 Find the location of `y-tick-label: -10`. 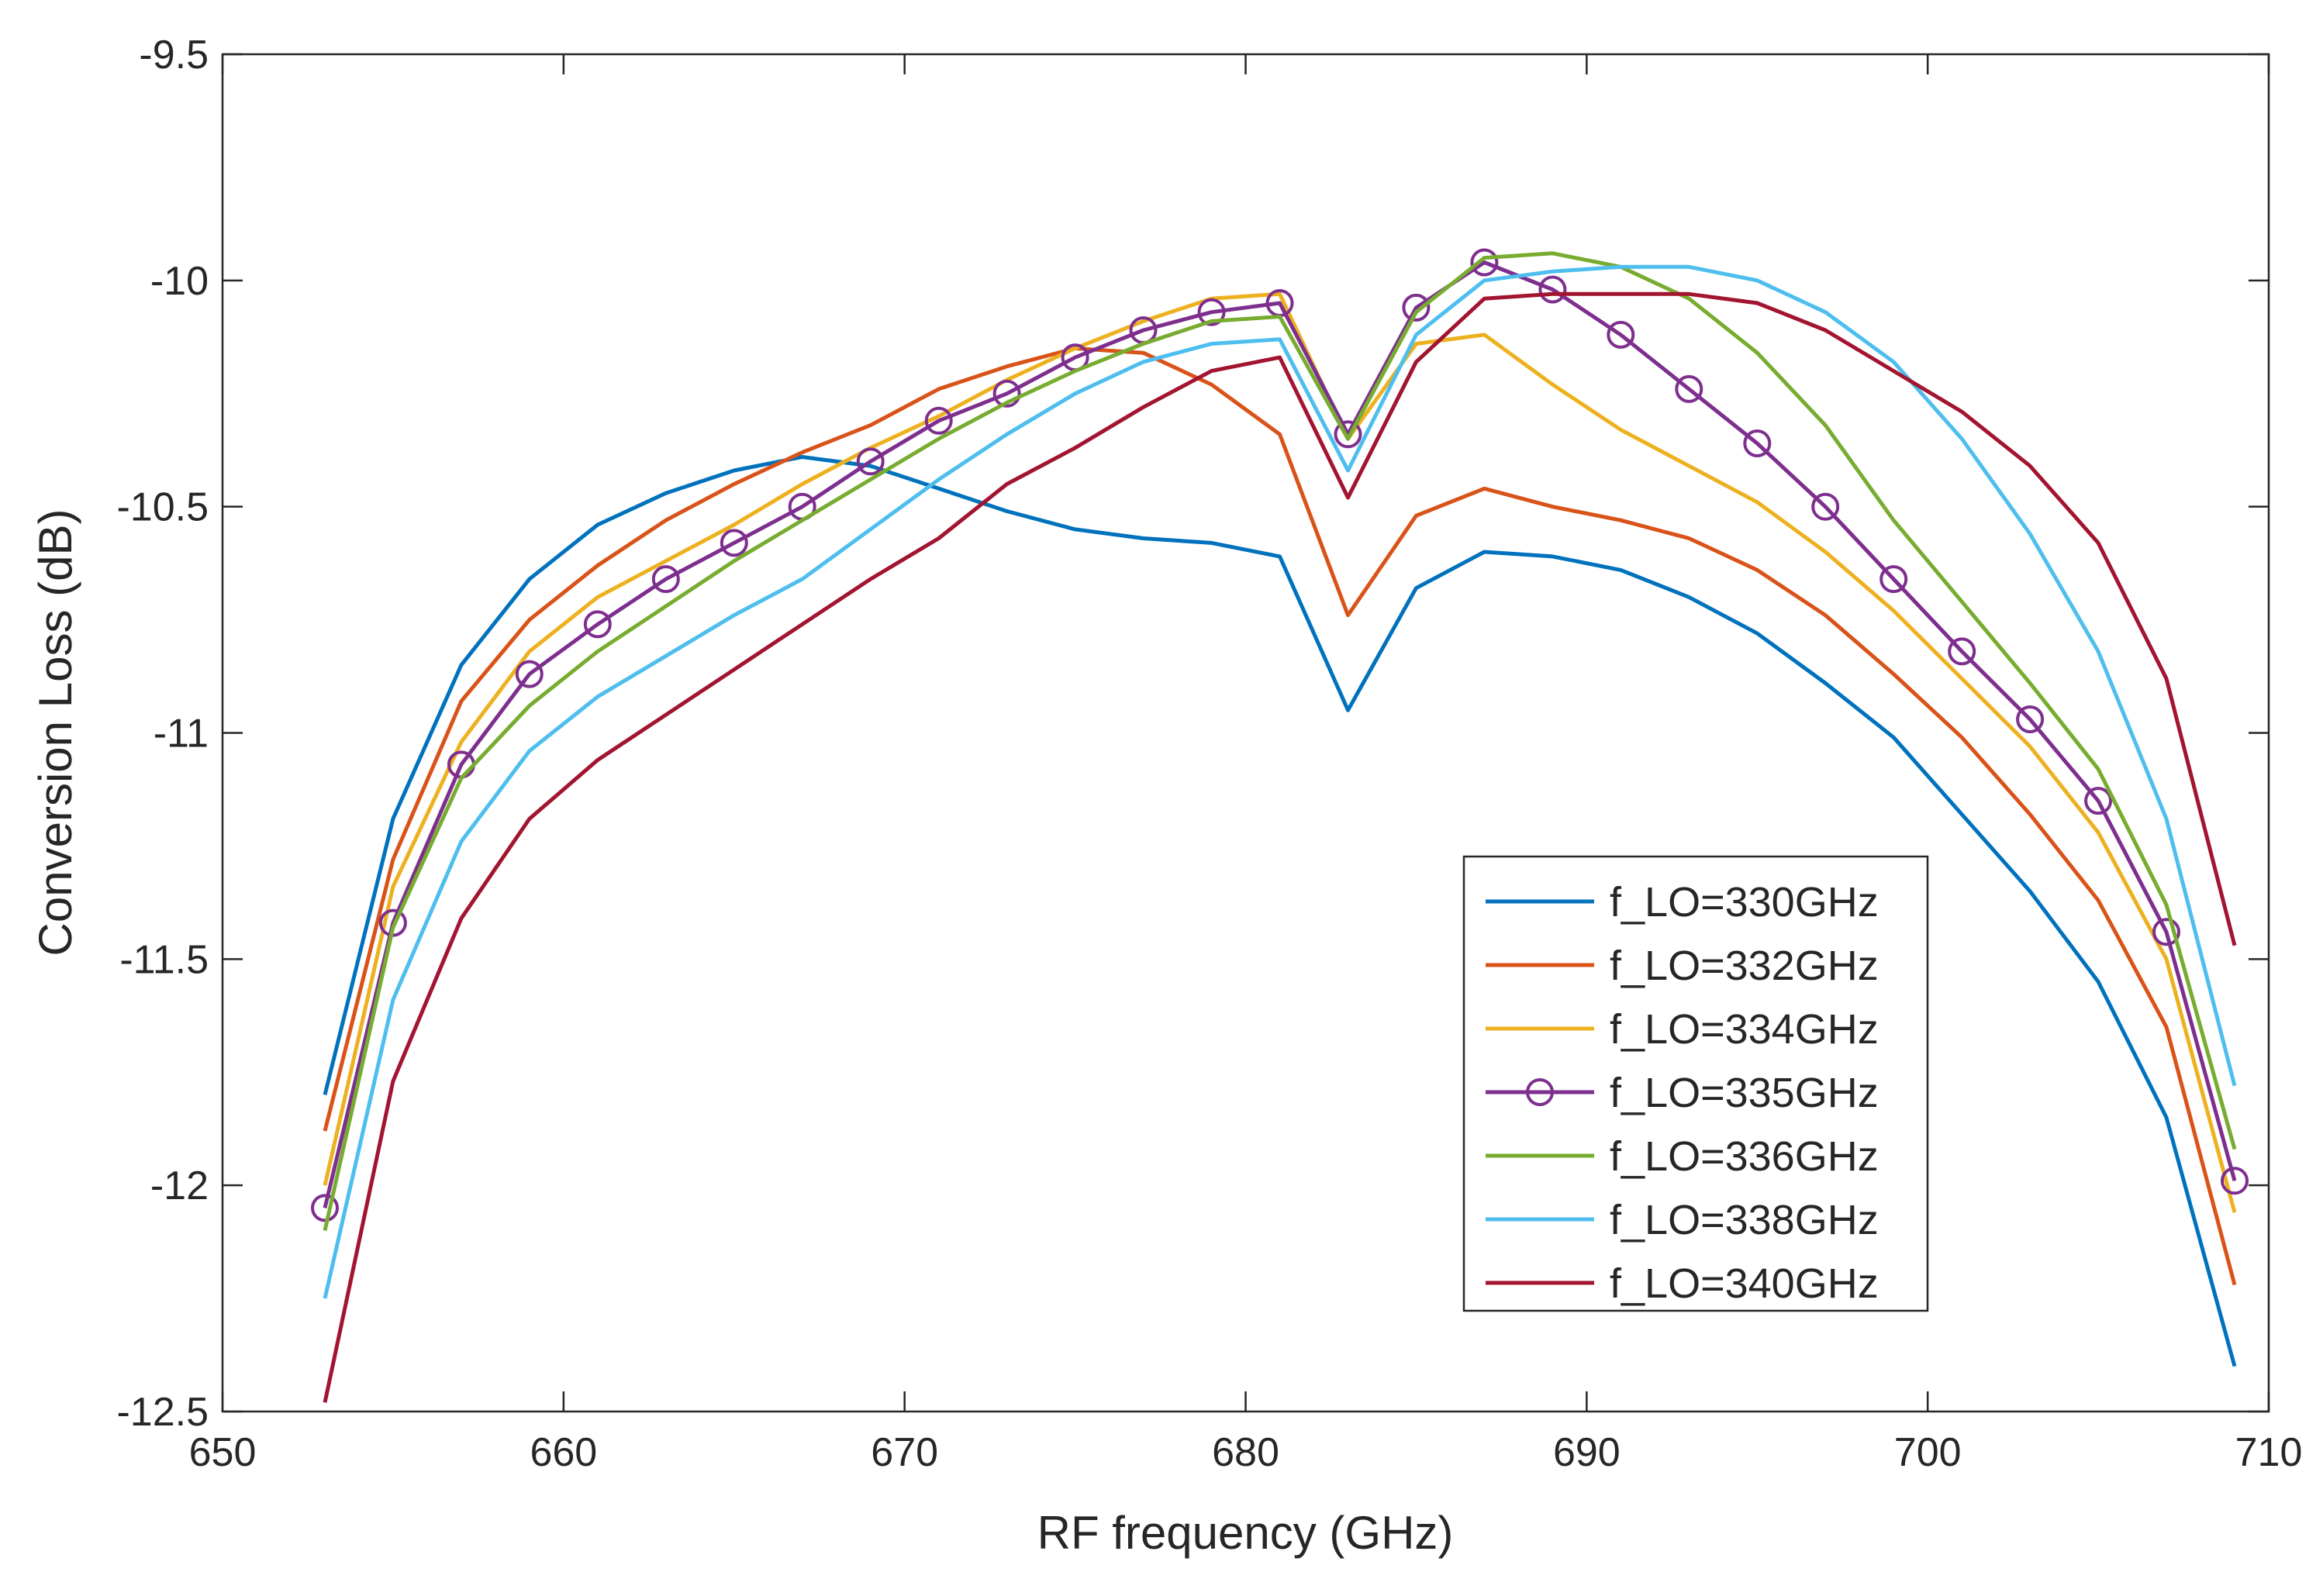

y-tick-label: -10 is located at coordinates (179, 281).